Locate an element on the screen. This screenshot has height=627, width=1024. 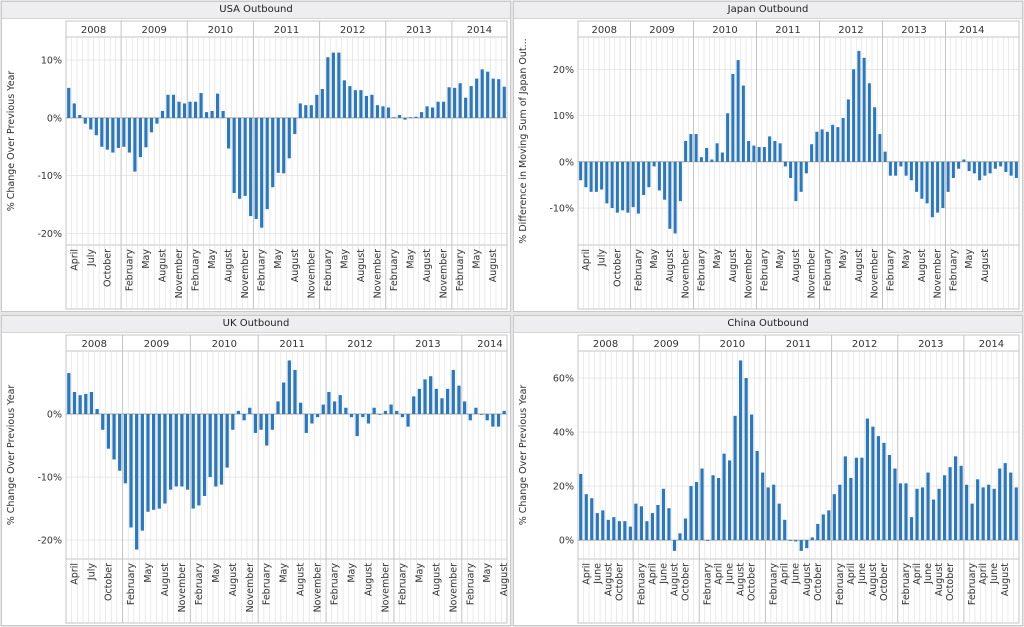
year-label: 2010 is located at coordinates (732, 344).